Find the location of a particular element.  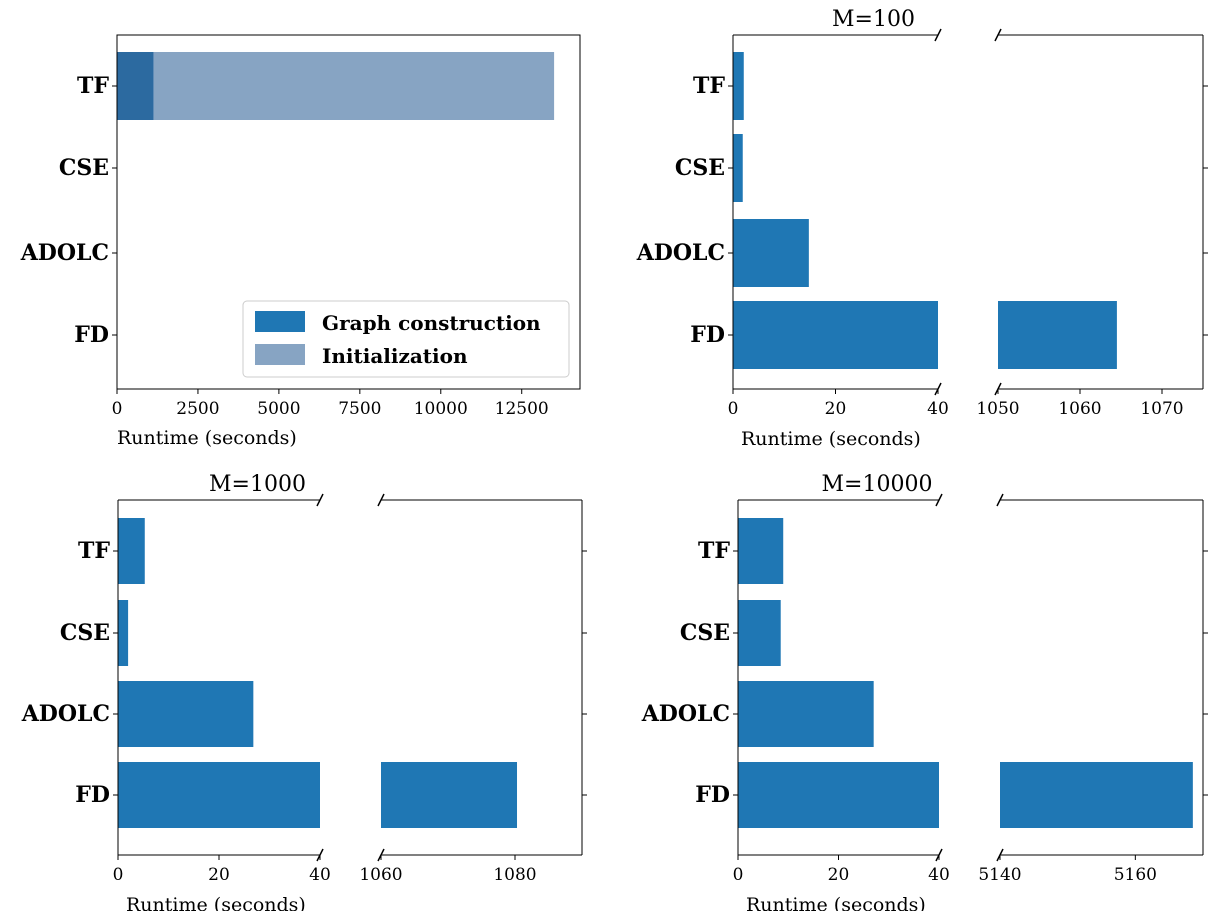

x-tick-label: 1080 is located at coordinates (514, 875).